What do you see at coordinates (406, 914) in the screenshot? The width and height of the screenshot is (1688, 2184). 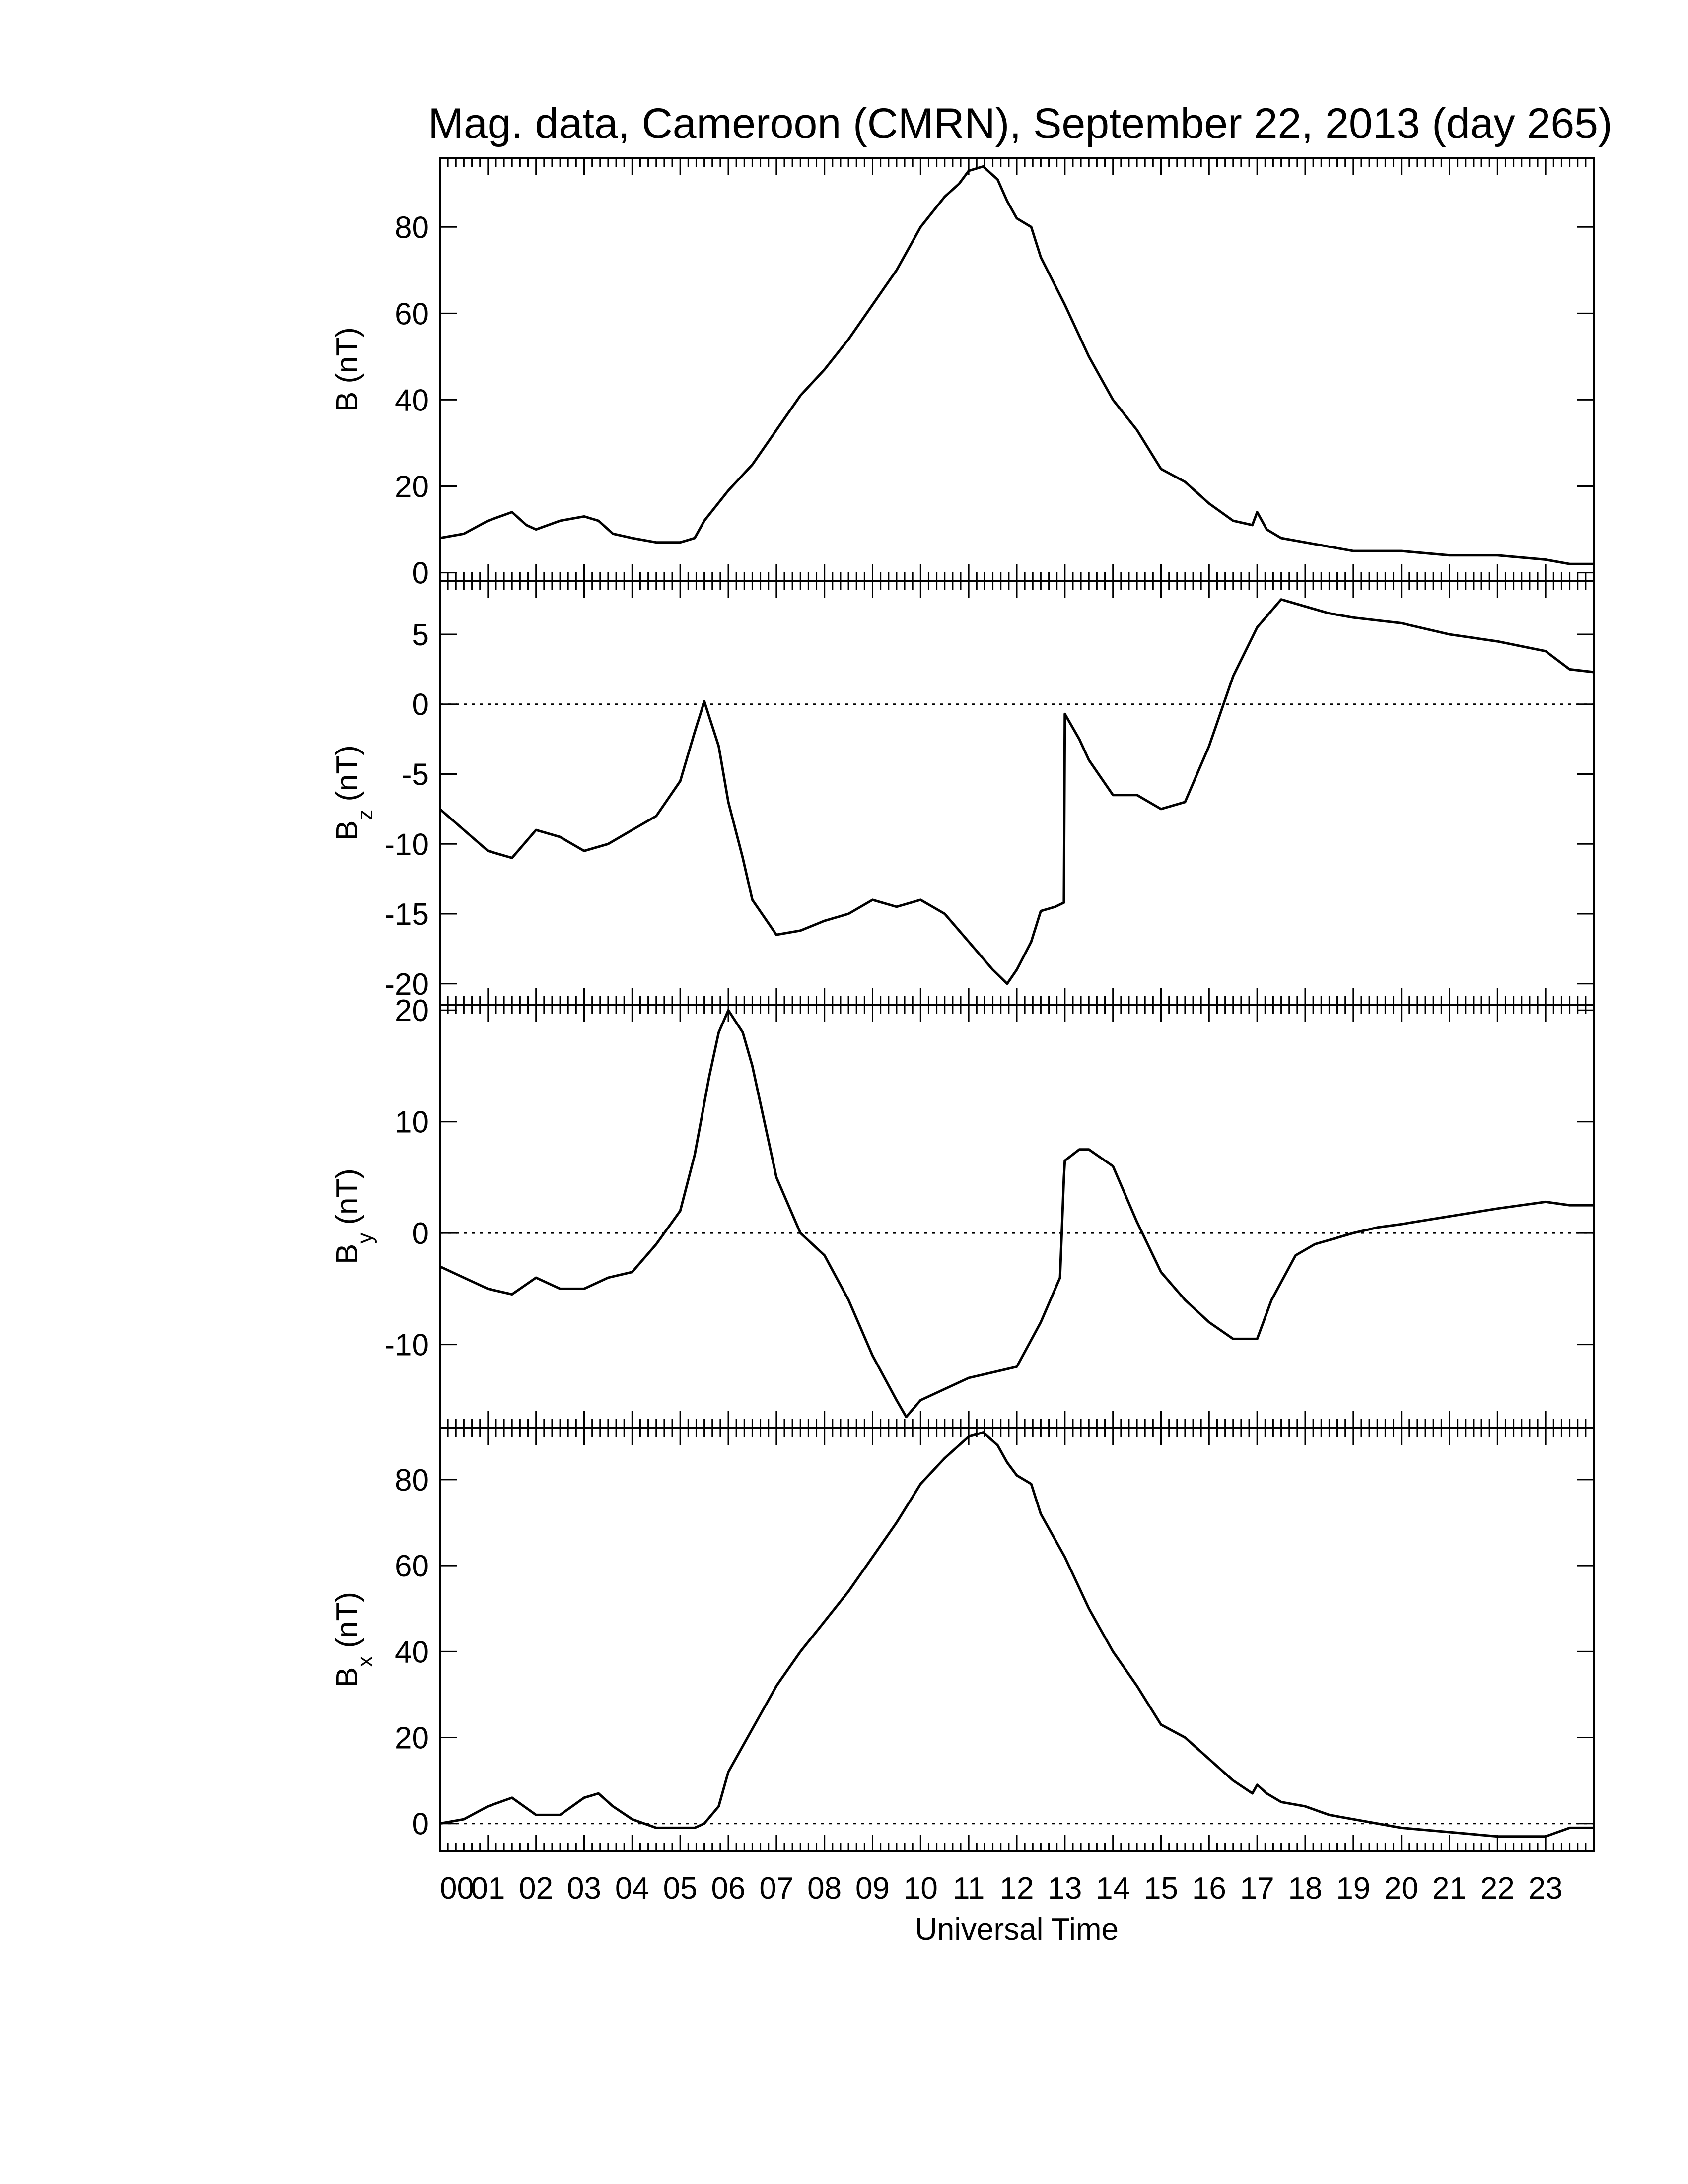 I see `y-tick-label: -15` at bounding box center [406, 914].